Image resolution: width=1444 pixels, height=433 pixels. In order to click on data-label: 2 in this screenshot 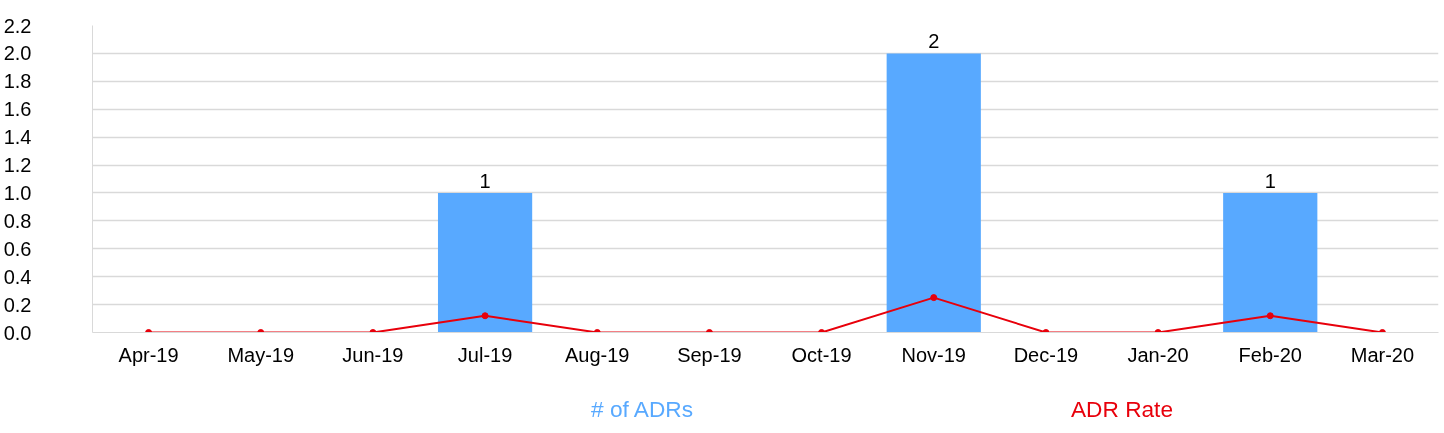, I will do `click(934, 41)`.